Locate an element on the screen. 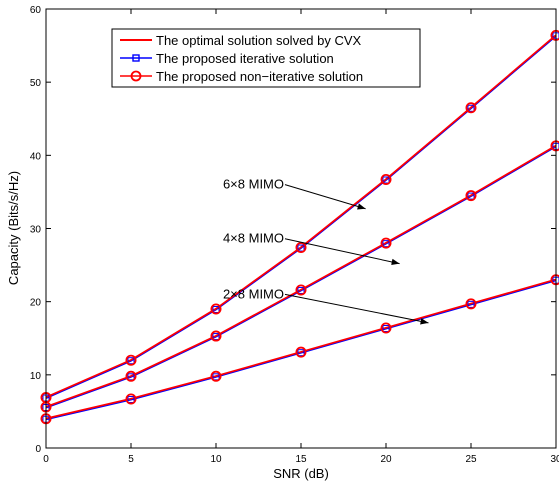 The height and width of the screenshot is (487, 559). annotations: 6×8 MIMO 4×8 MIMO 2×8 MIMO is located at coordinates (326, 251).